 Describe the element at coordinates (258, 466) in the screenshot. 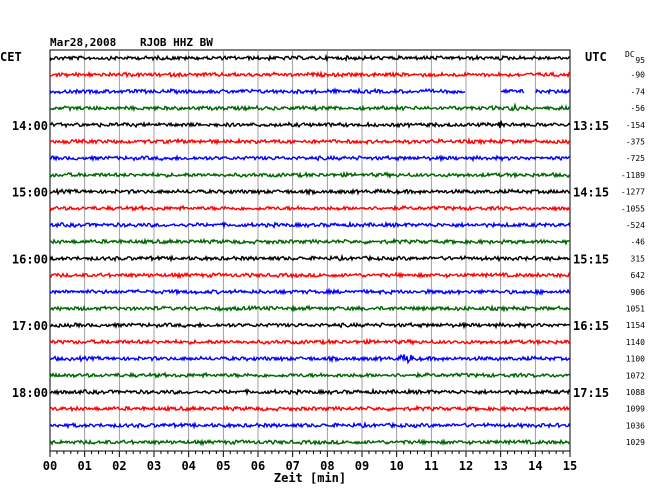

I see `x-tick-label: 06` at that location.